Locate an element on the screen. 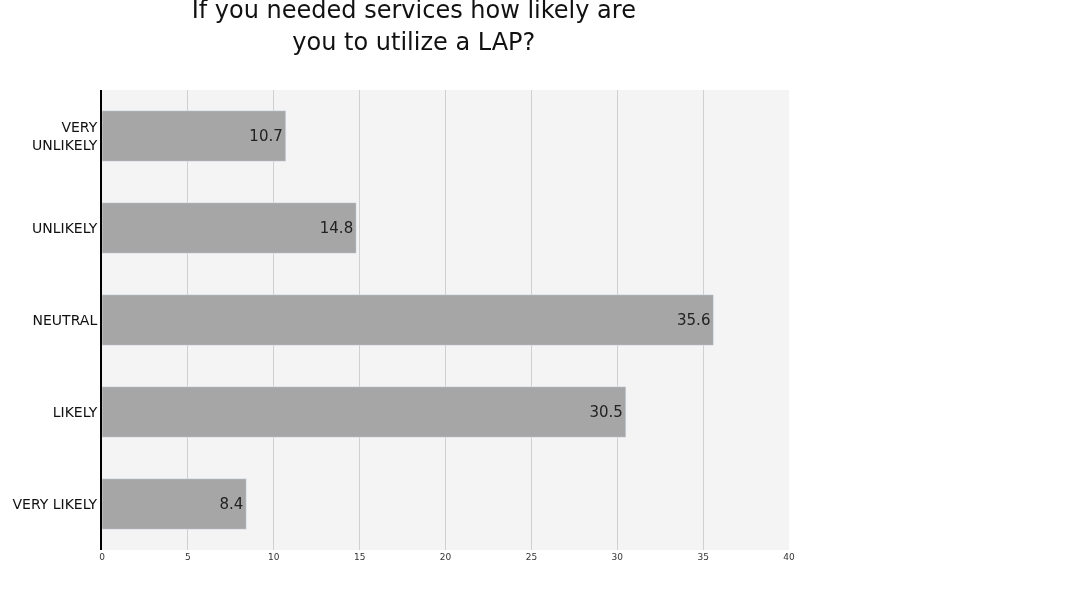 The image size is (1089, 615). chart-title: If you needed services how likely are you to utilize a LAP? is located at coordinates (413, 28).